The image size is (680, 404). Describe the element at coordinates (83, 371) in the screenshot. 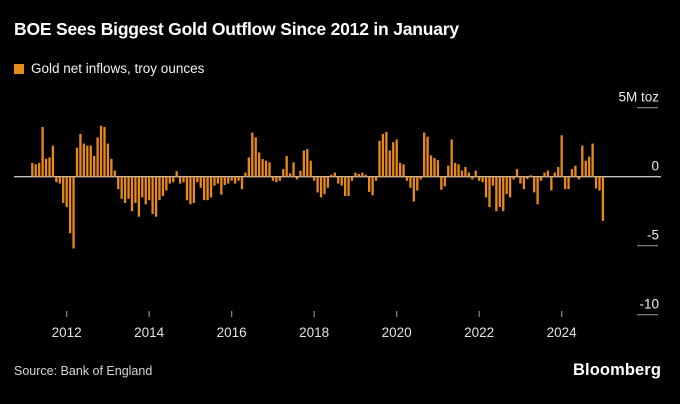

I see `source-credit: Source: Bank of England` at that location.